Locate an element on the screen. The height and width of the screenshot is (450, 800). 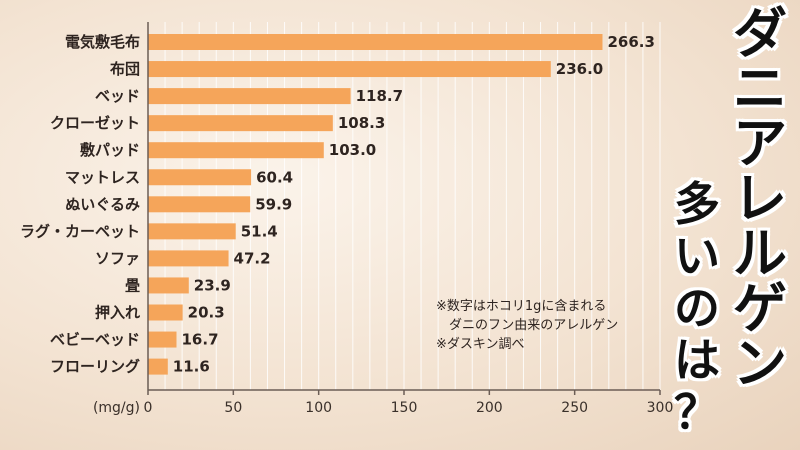
category-label: 敷パッド is located at coordinates (110, 150).